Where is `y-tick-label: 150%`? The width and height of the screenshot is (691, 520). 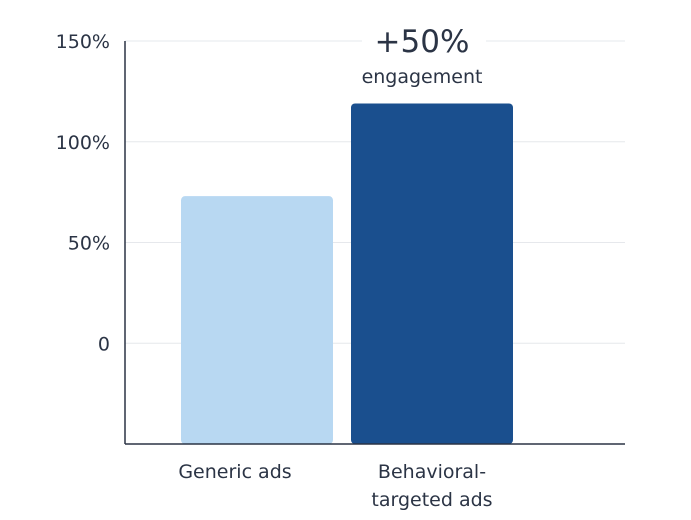
y-tick-label: 150% is located at coordinates (83, 42).